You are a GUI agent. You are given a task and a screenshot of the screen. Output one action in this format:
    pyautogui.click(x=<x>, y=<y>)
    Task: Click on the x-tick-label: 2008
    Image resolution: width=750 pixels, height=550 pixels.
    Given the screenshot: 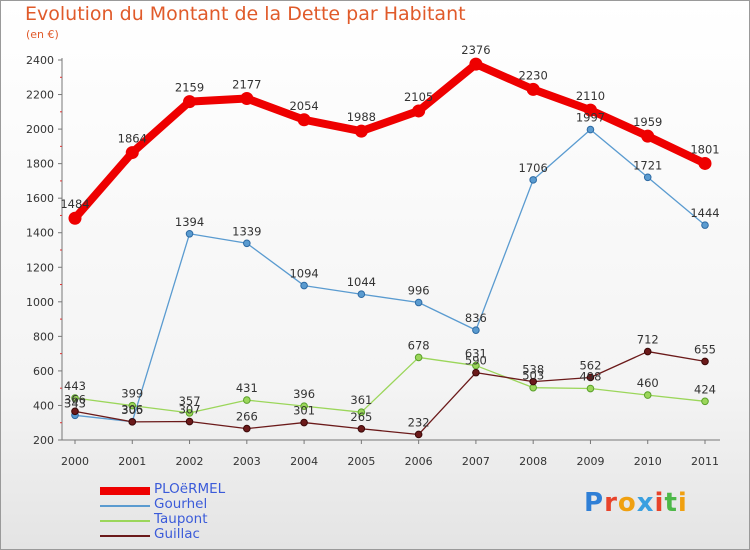 What is the action you would take?
    pyautogui.click(x=533, y=461)
    